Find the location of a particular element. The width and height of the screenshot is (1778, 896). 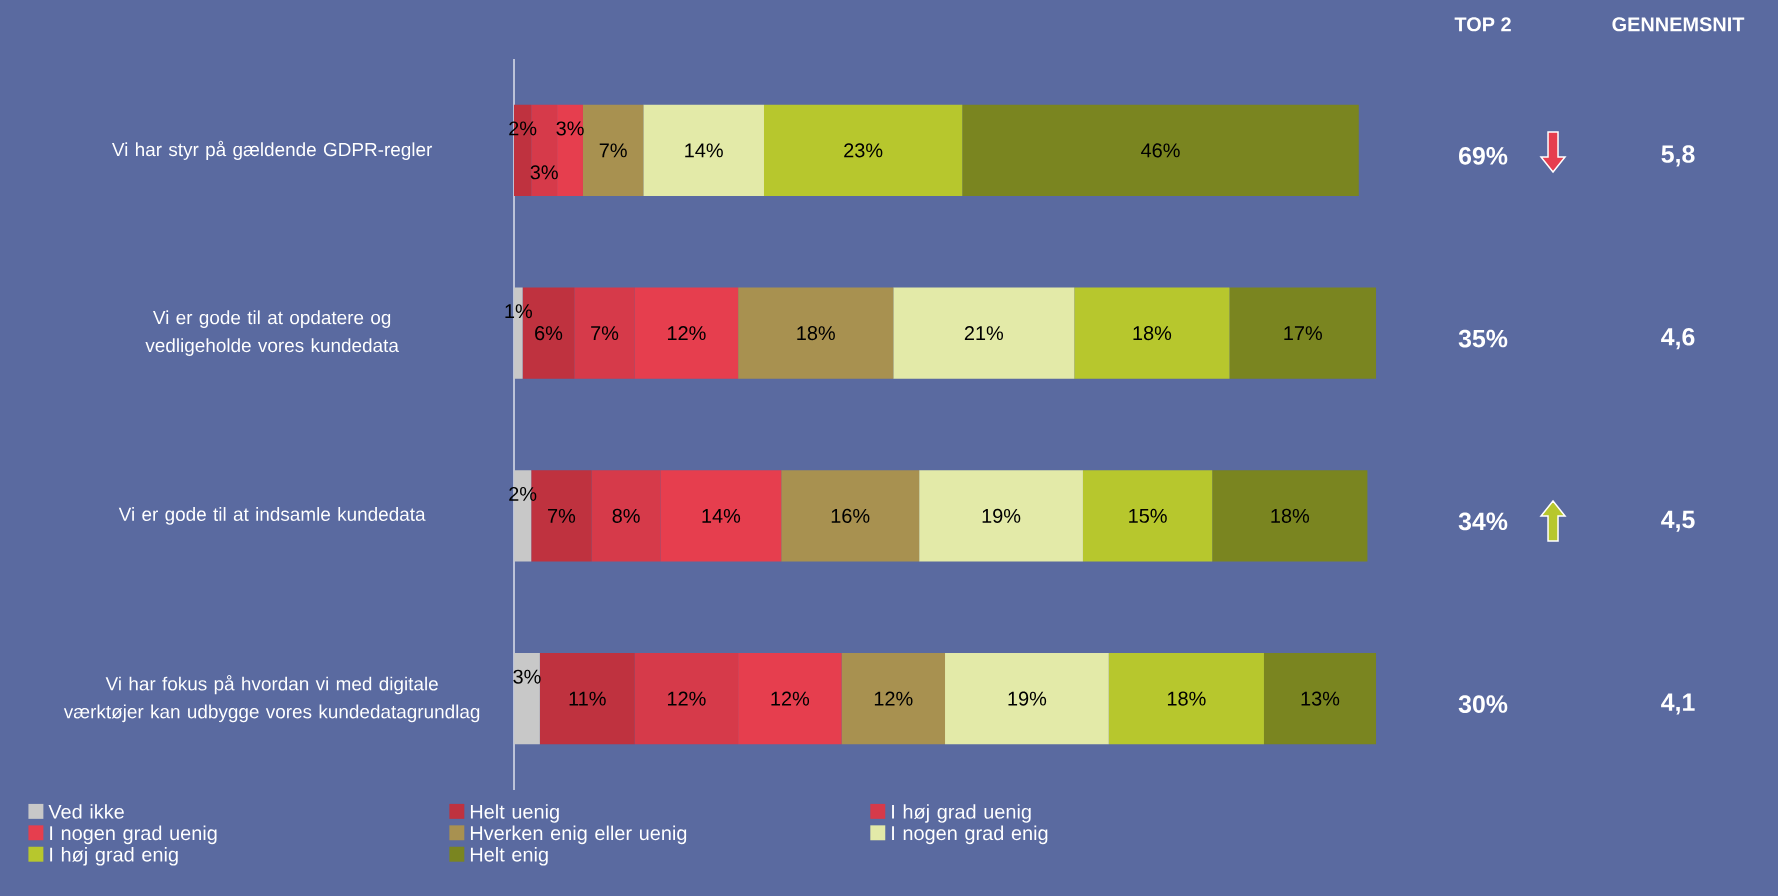

text: 4,1 is located at coordinates (1678, 704).